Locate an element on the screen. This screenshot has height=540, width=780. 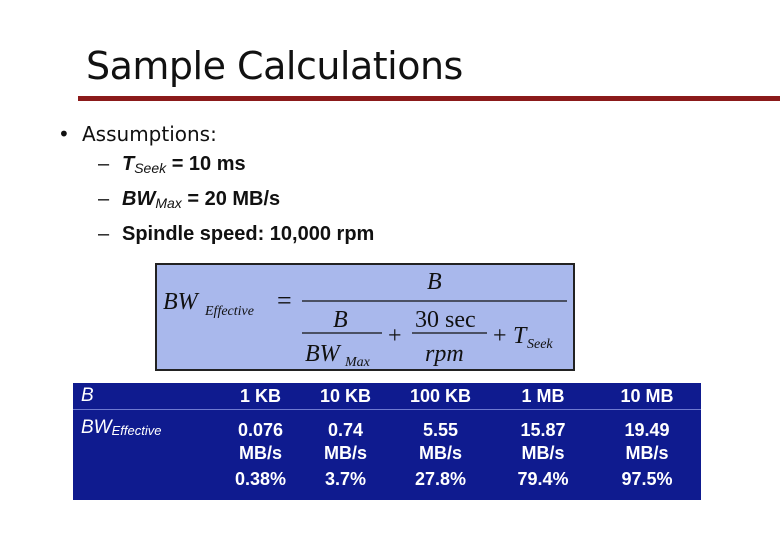
formula-lhs-sub: Effective is located at coordinates (229, 311).